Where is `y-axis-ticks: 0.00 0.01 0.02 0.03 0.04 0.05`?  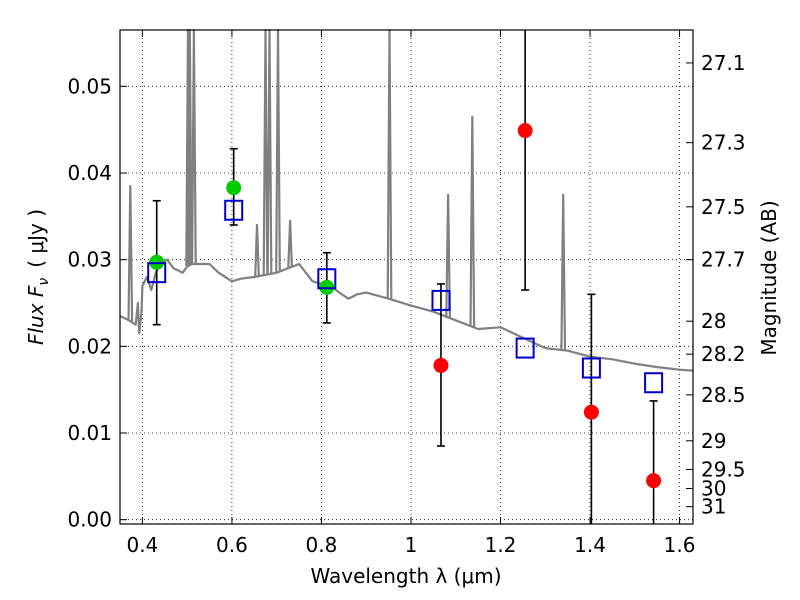
y-axis-ticks: 0.00 0.01 0.02 0.03 0.04 0.05 is located at coordinates (97, 303).